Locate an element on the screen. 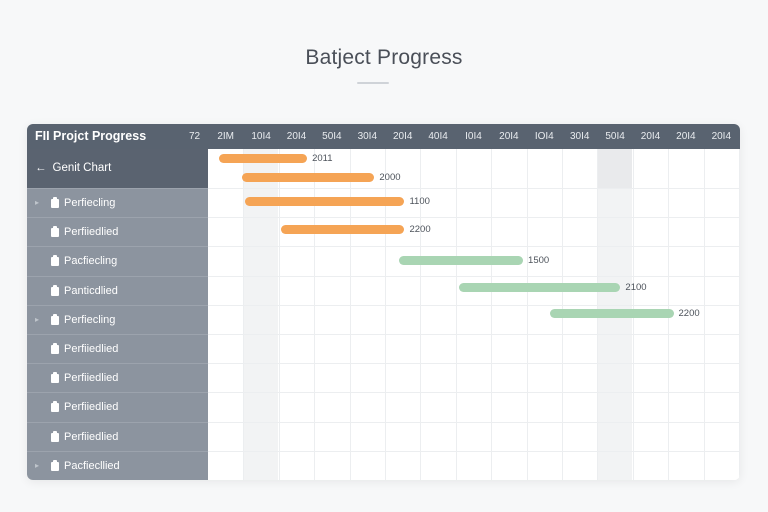  timeline-column-header: 2IM is located at coordinates (226, 136).